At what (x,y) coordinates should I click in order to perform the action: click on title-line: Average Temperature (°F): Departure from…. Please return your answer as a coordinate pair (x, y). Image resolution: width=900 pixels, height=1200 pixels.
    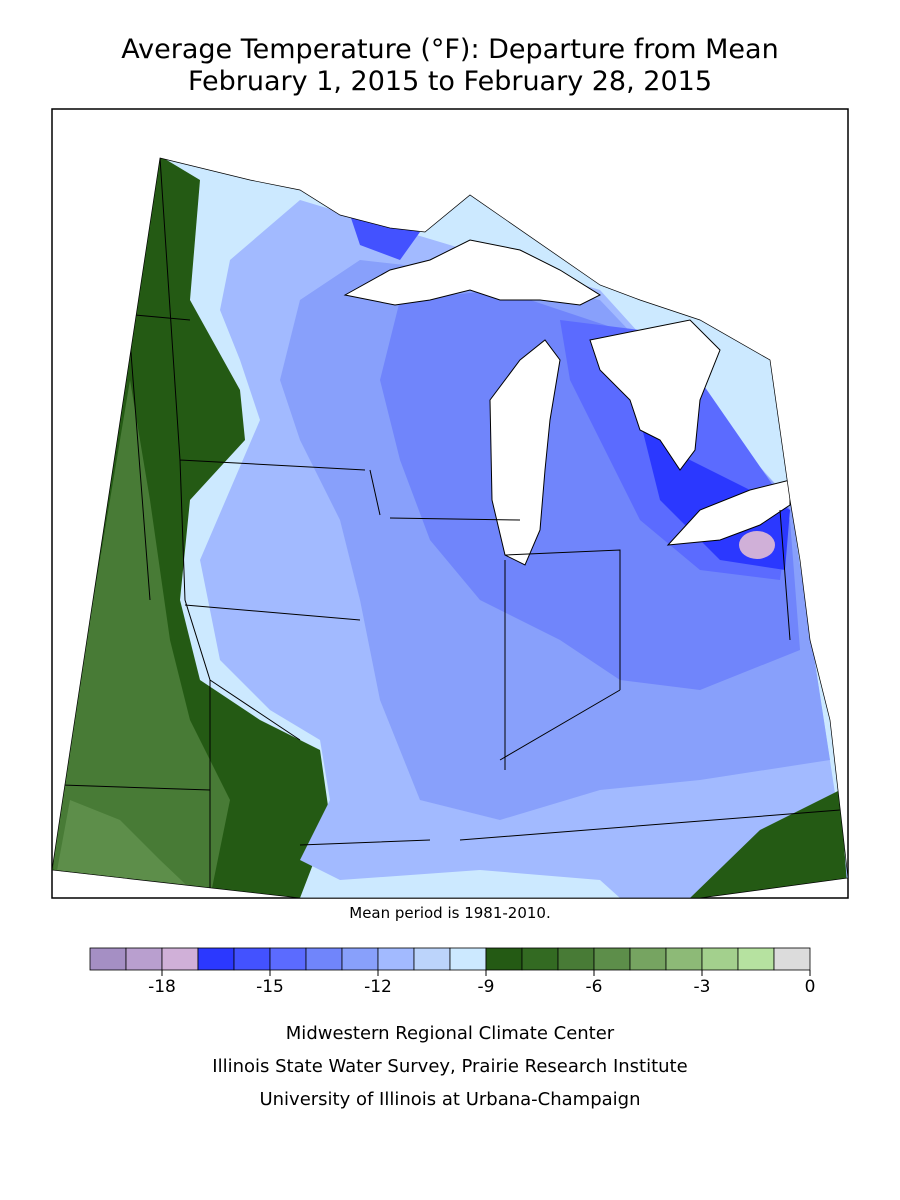
    Looking at the image, I should click on (449, 49).